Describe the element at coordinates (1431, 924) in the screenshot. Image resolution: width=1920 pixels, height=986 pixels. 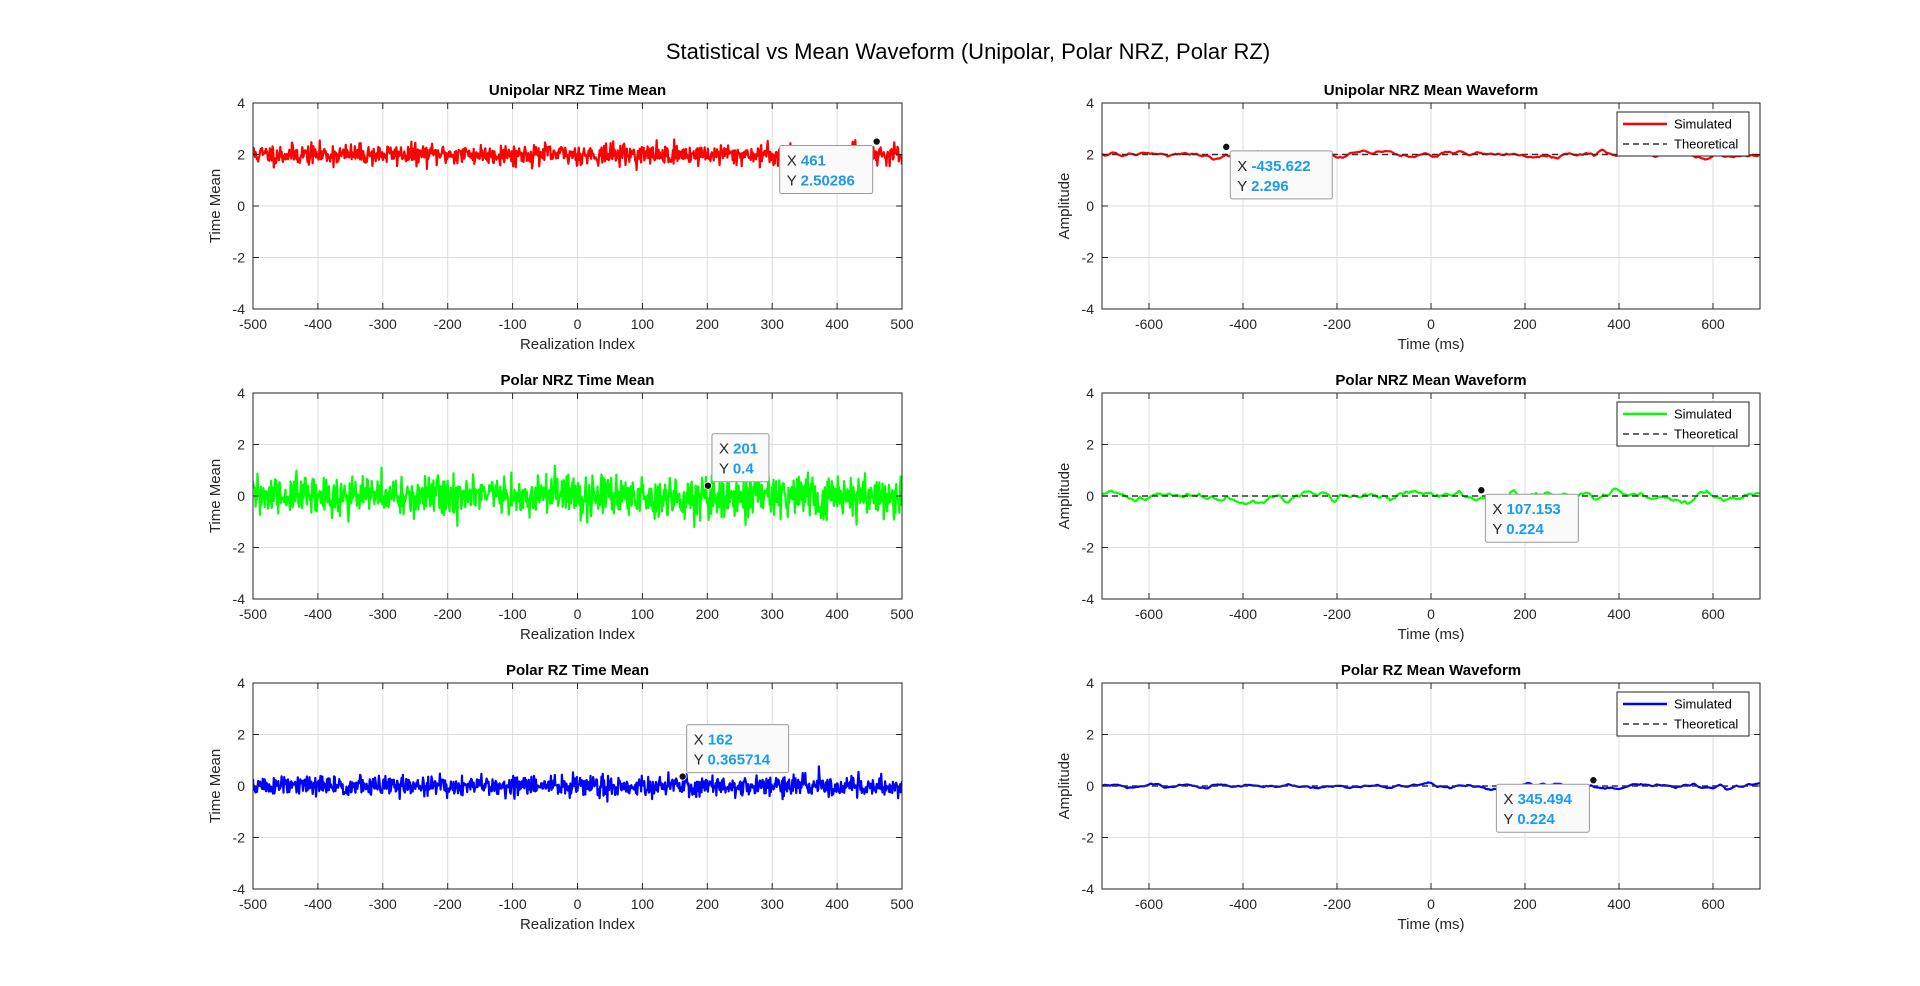
I see `x-axis-label: Time (ms)` at that location.